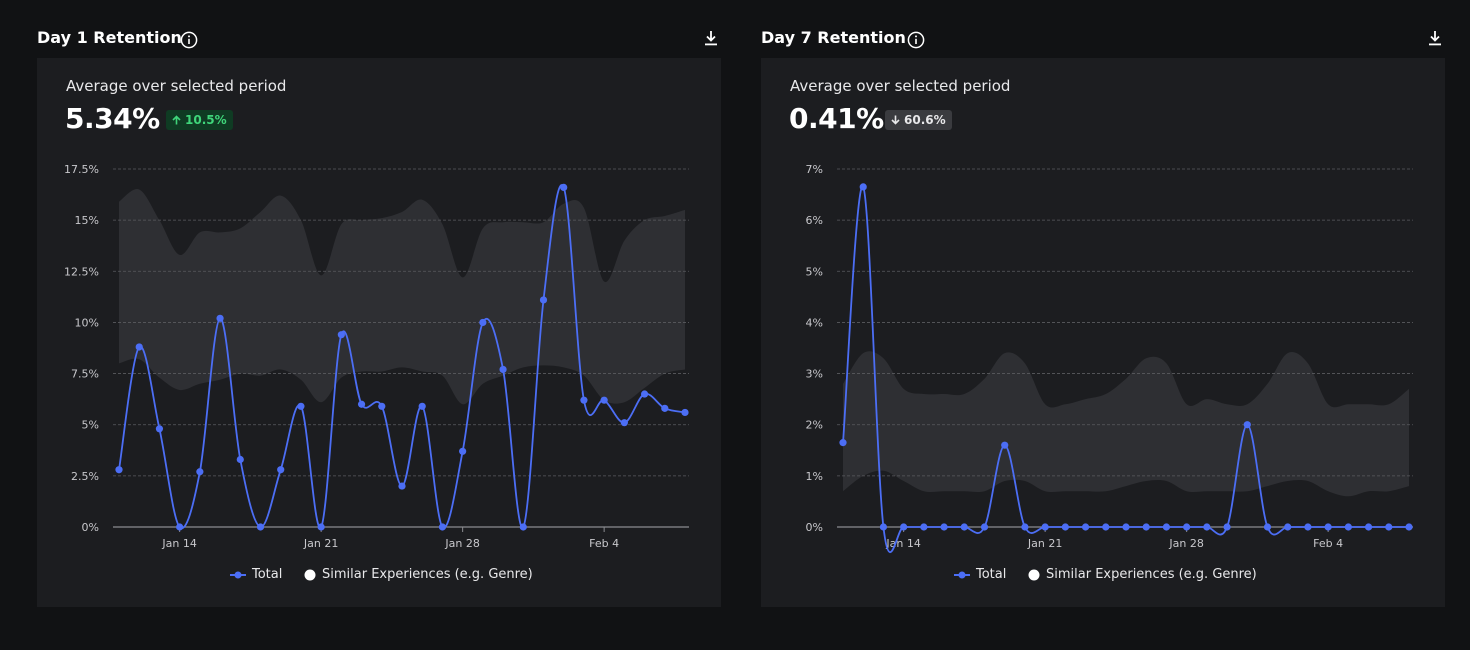  Describe the element at coordinates (199, 120) in the screenshot. I see `delta-badge: 10.5%` at that location.